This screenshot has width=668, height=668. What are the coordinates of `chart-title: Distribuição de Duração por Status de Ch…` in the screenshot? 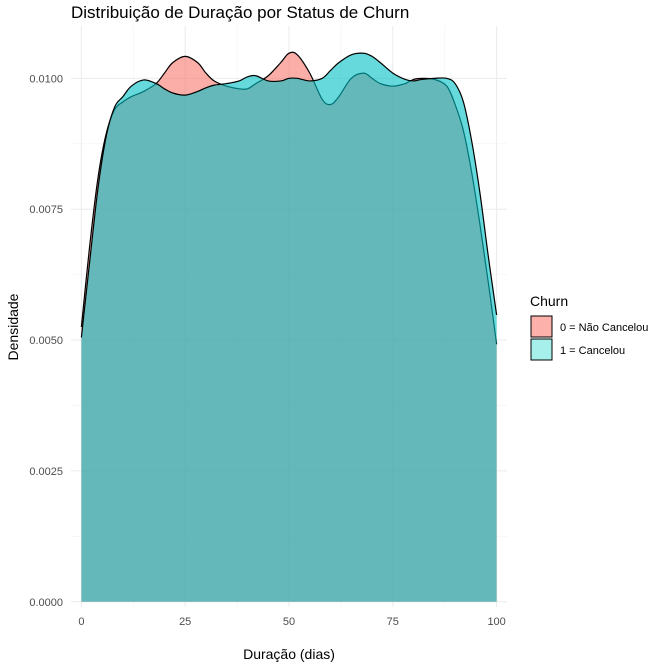 It's located at (240, 12).